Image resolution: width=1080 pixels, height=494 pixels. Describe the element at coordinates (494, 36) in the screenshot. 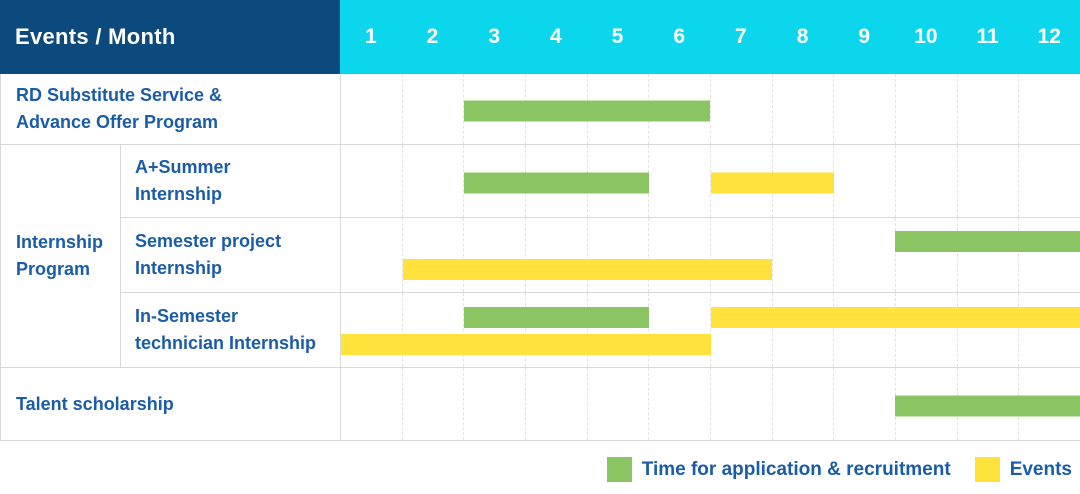

I see `month-header-3: 3` at that location.